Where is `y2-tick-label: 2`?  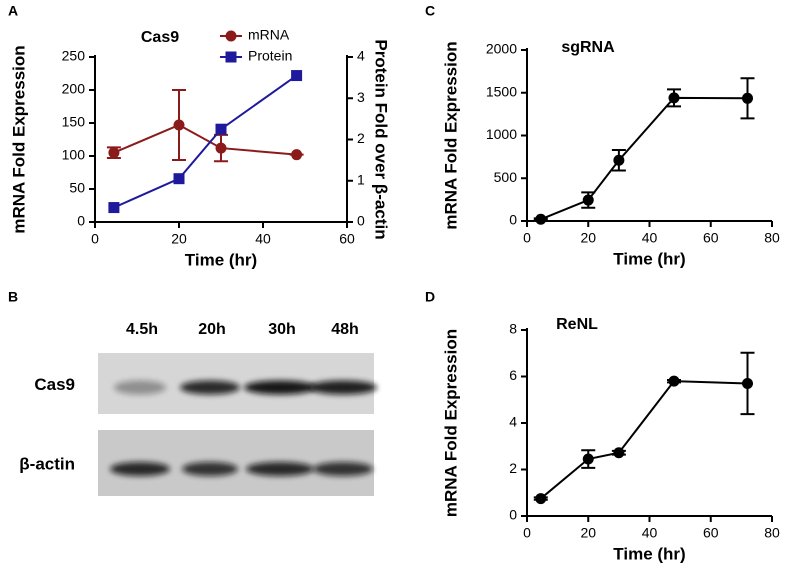
y2-tick-label: 2 is located at coordinates (361, 138).